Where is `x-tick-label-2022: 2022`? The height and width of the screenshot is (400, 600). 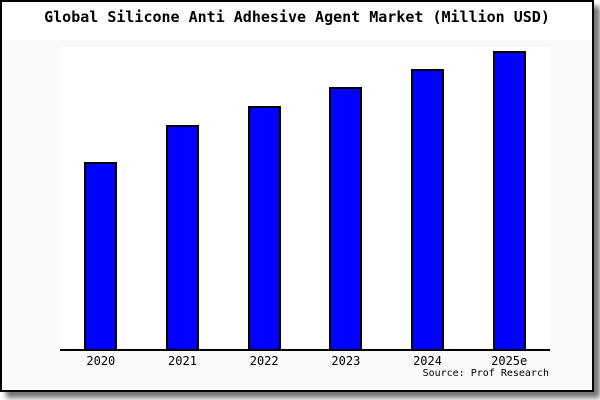 x-tick-label-2022: 2022 is located at coordinates (264, 361).